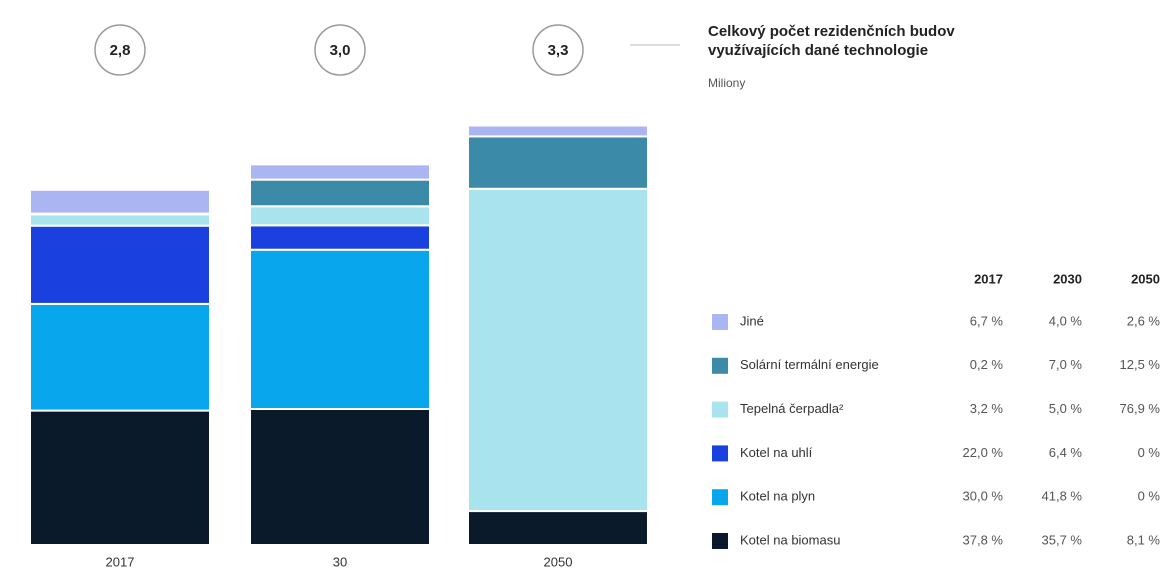 Image resolution: width=1165 pixels, height=572 pixels. What do you see at coordinates (987, 320) in the screenshot?
I see `table-value: 6,7 %` at bounding box center [987, 320].